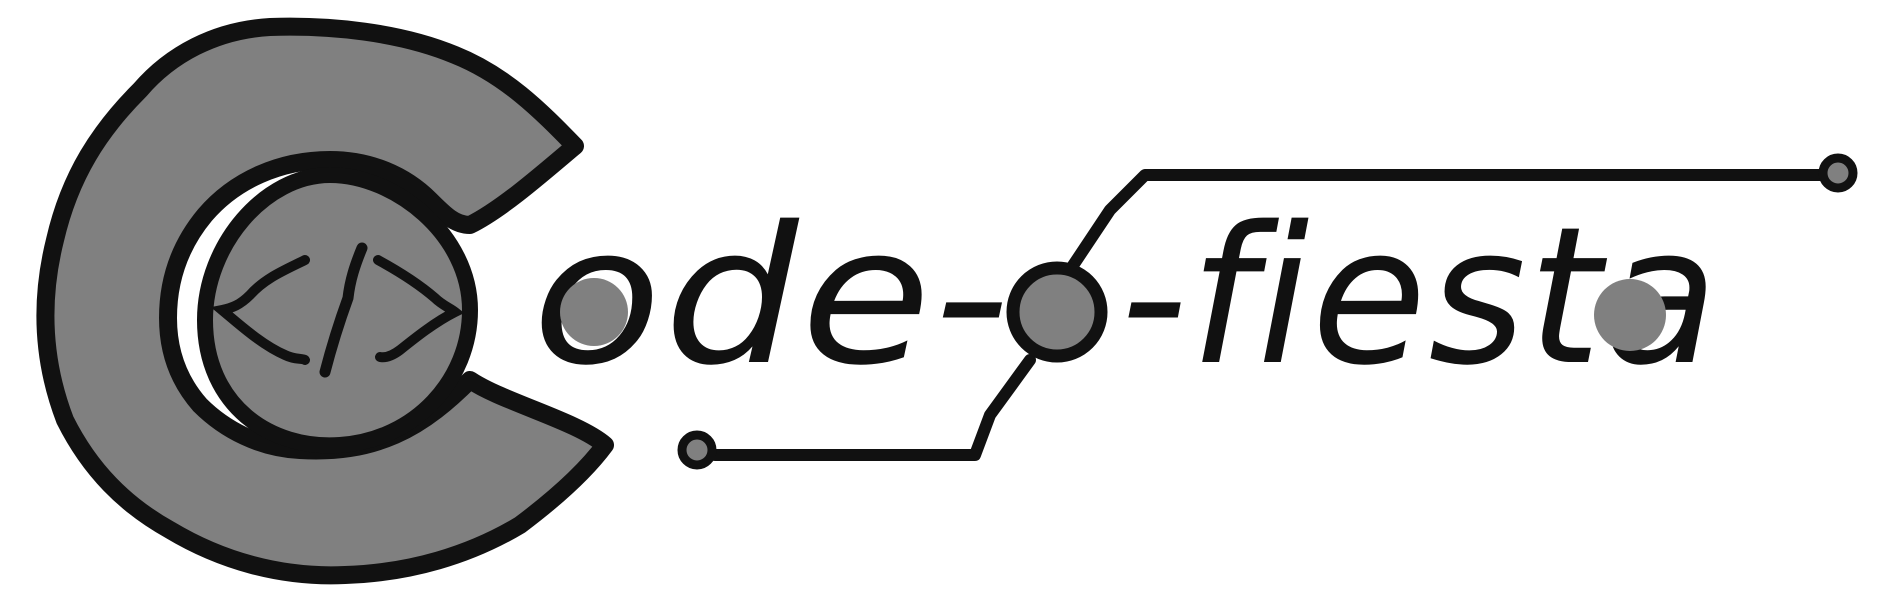  Describe the element at coordinates (697, 450) in the screenshot. I see `lower-trace-pad` at that location.